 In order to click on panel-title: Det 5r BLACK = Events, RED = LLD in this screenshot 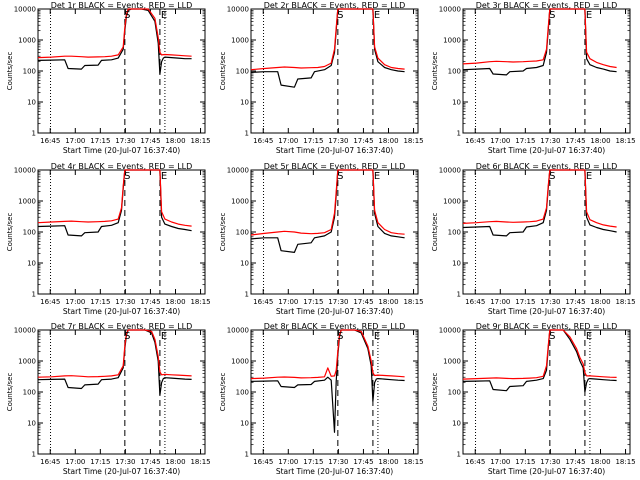, I will do `click(335, 166)`.